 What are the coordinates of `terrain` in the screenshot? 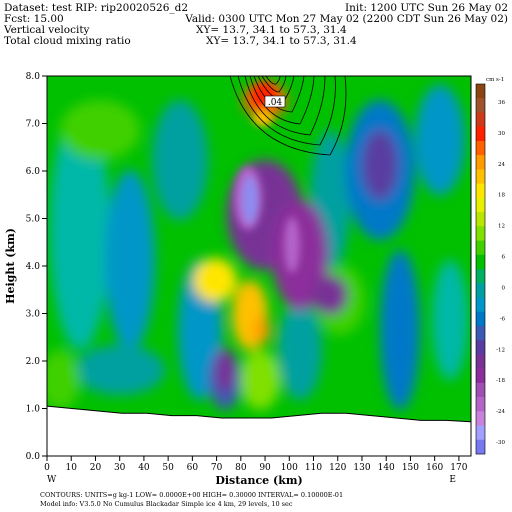 It's located at (259, 430).